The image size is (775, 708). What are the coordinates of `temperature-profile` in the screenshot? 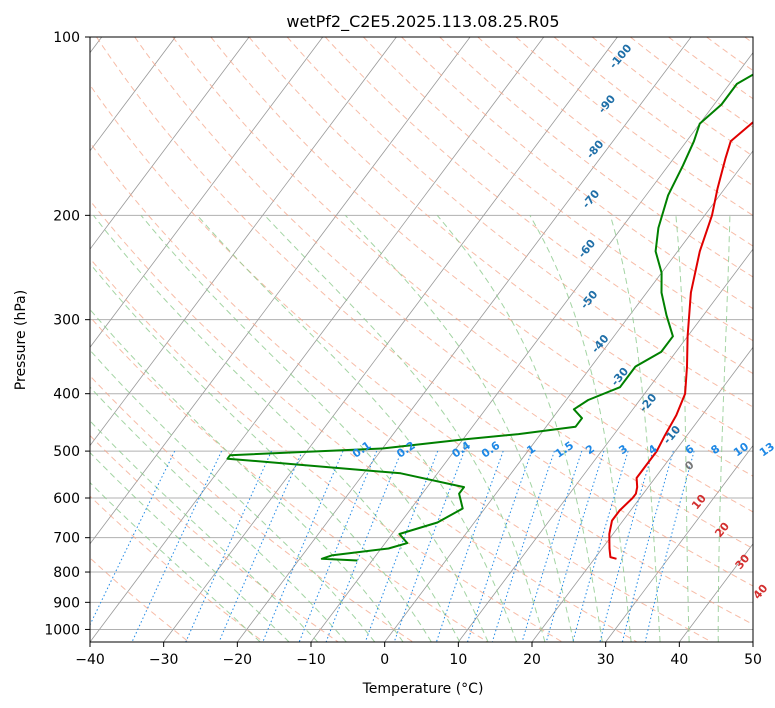 It's located at (680, 340).